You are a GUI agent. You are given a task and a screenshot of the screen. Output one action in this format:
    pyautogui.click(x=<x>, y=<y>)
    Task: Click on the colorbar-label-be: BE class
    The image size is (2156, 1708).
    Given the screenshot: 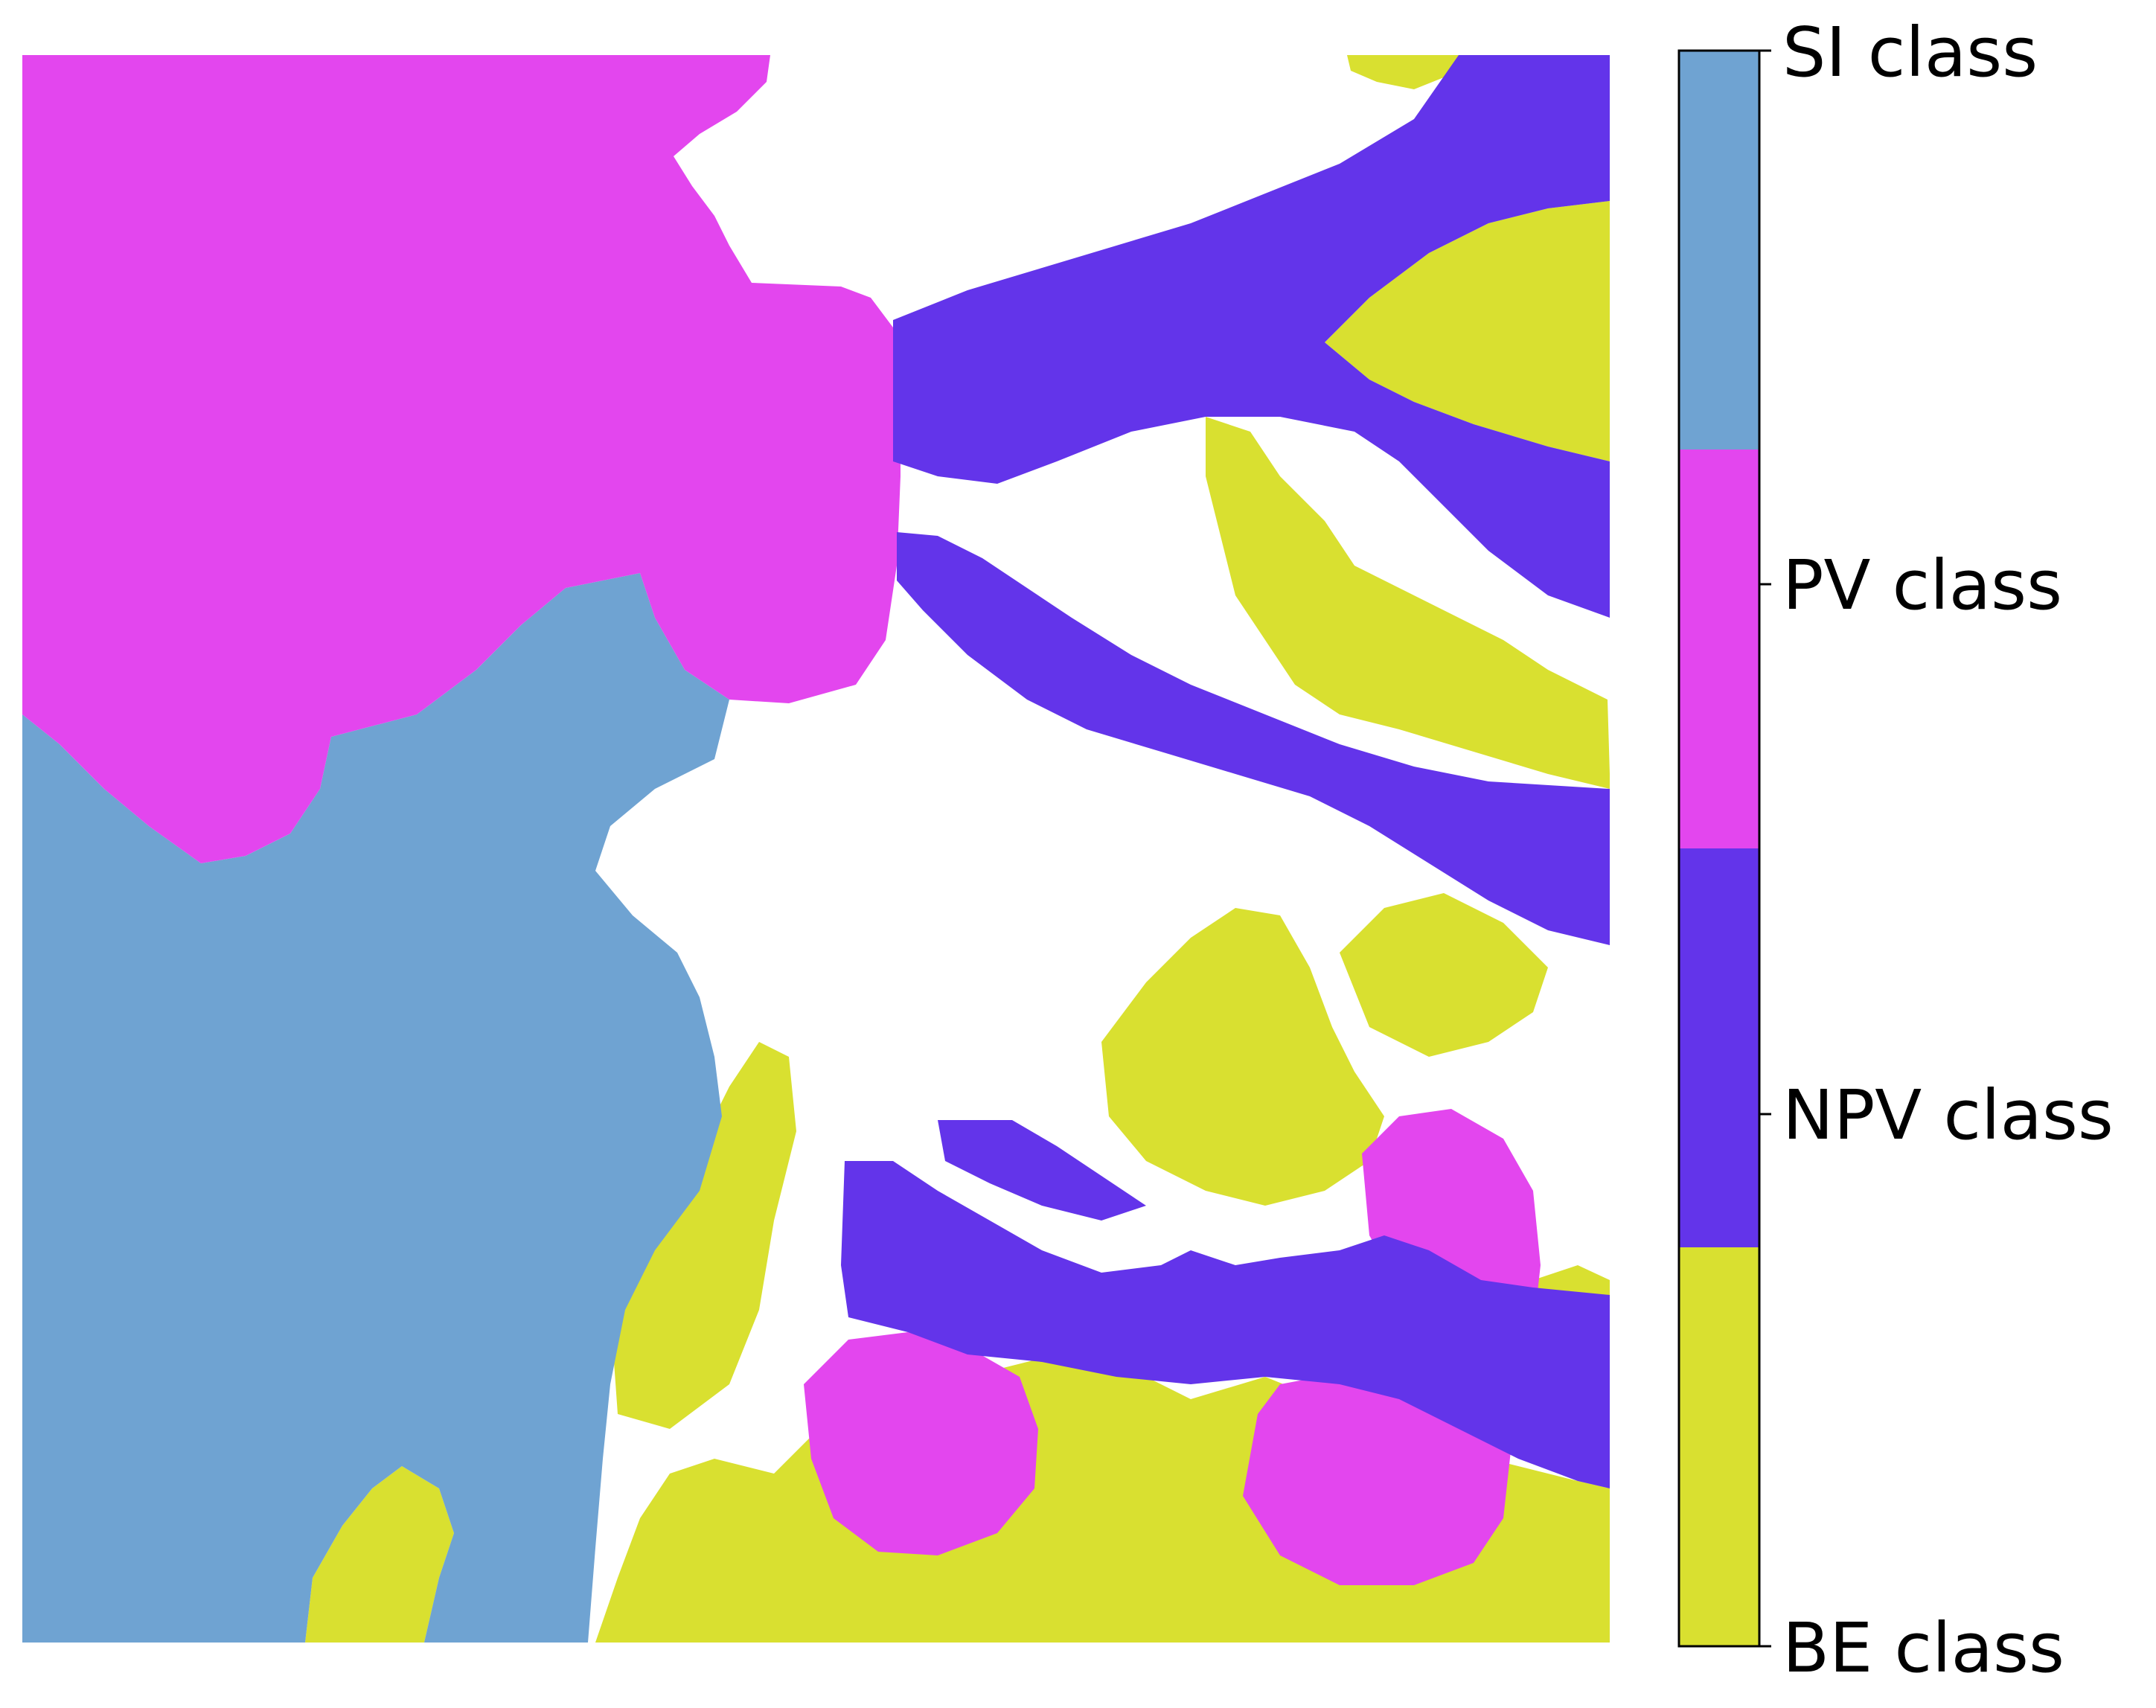 What is the action you would take?
    pyautogui.click(x=1923, y=1648)
    